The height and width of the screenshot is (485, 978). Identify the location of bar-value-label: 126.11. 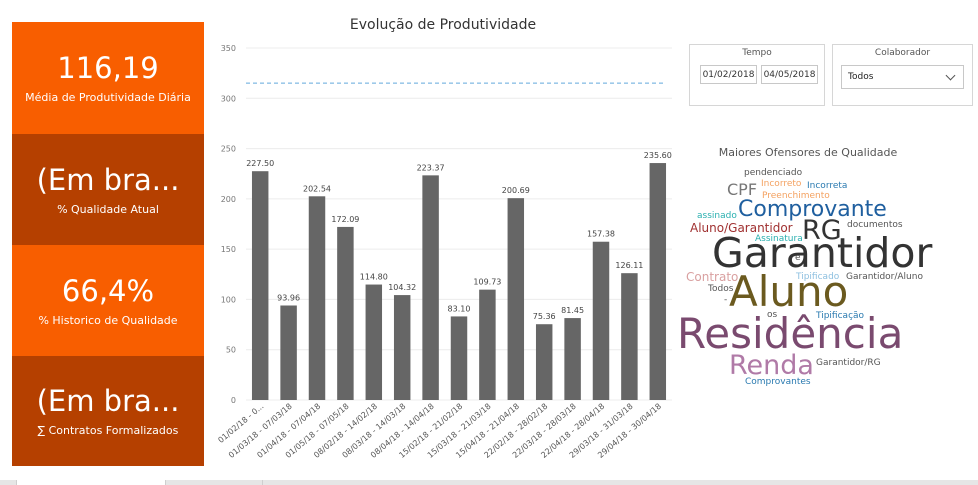
(629, 265).